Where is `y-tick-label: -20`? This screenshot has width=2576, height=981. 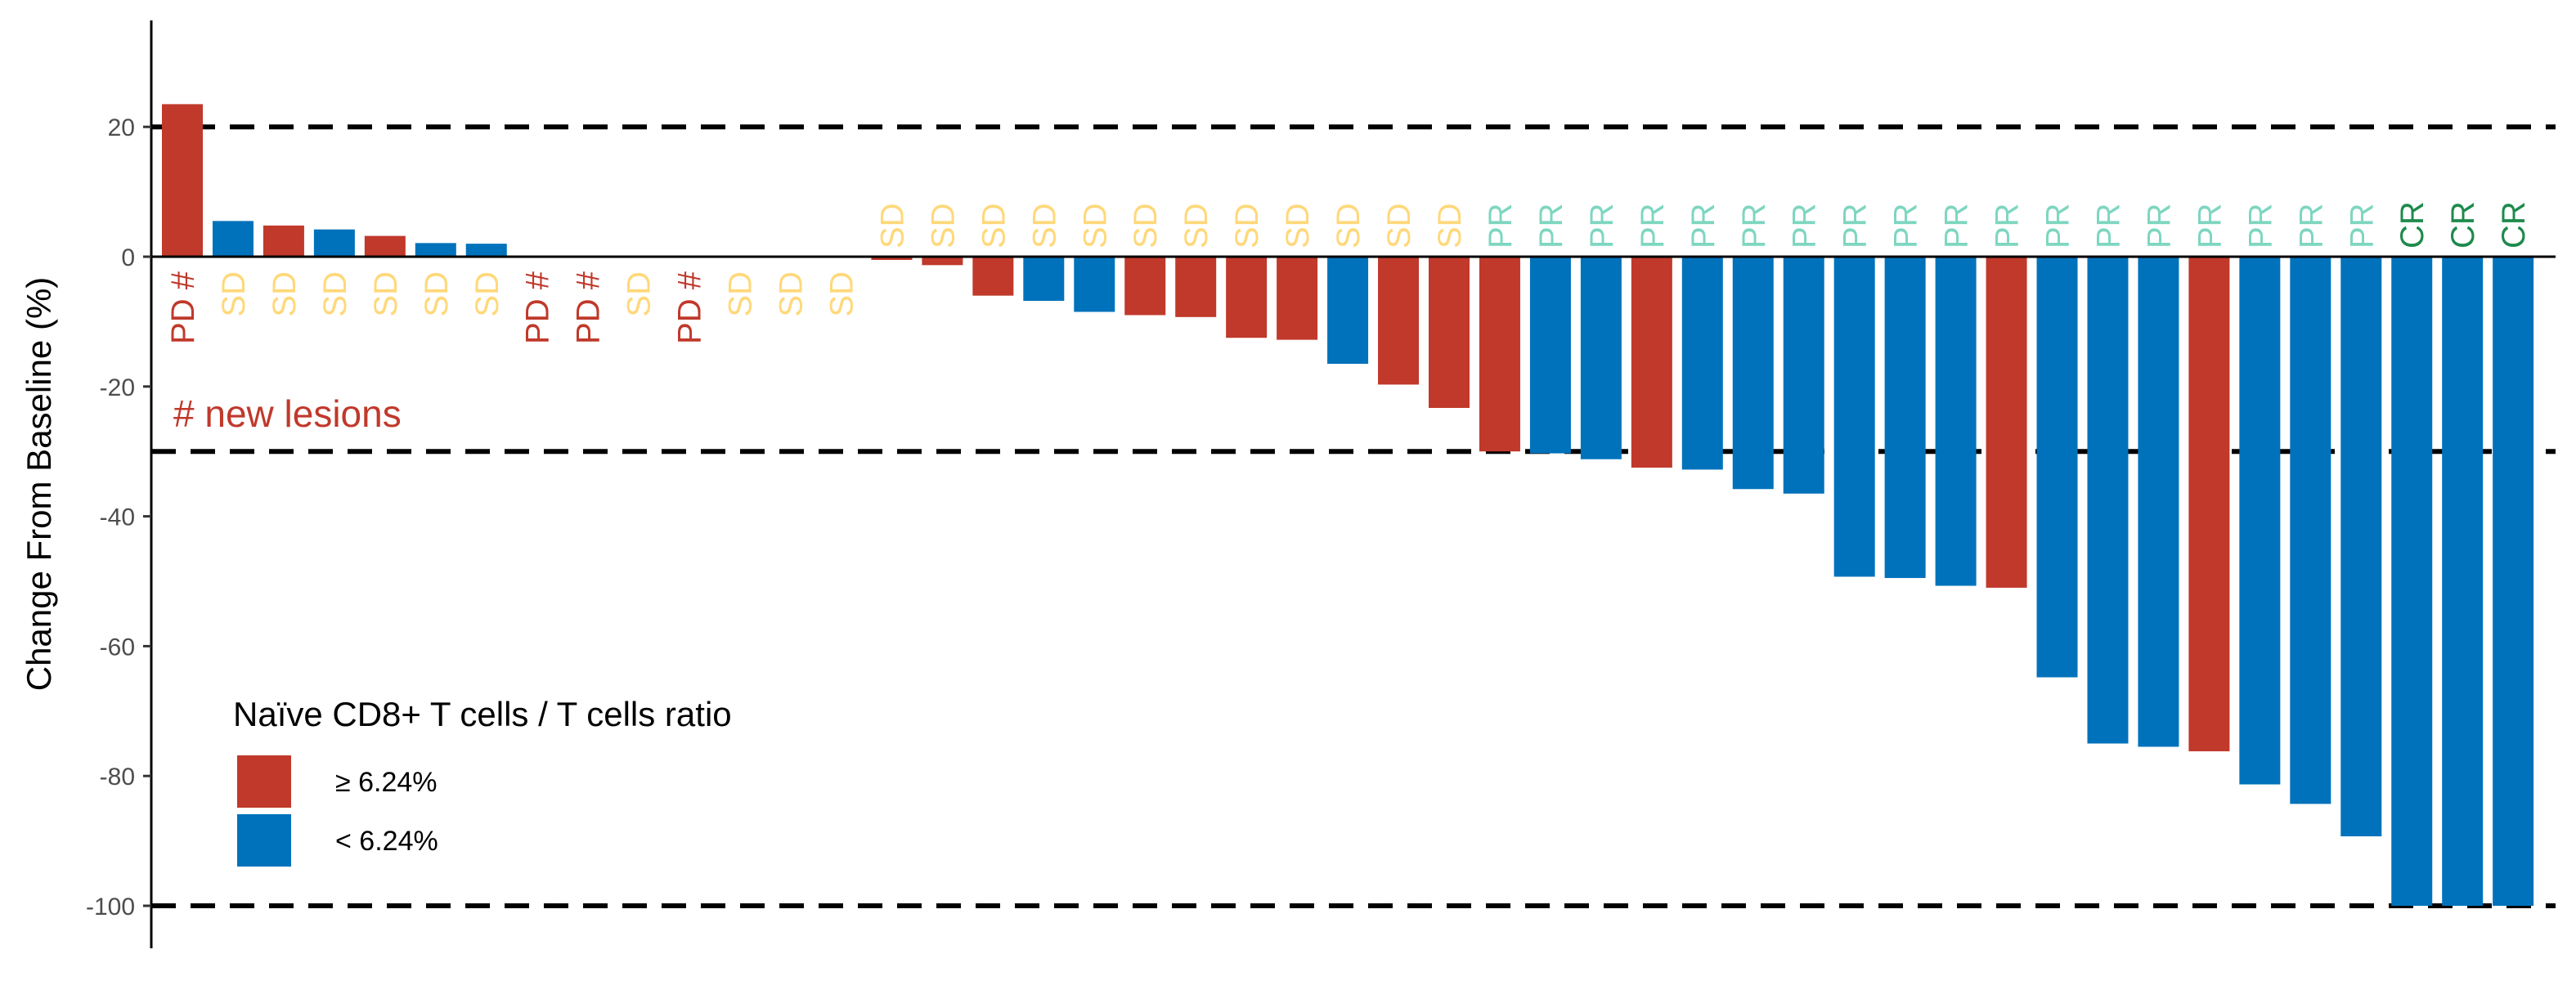 y-tick-label: -20 is located at coordinates (118, 387).